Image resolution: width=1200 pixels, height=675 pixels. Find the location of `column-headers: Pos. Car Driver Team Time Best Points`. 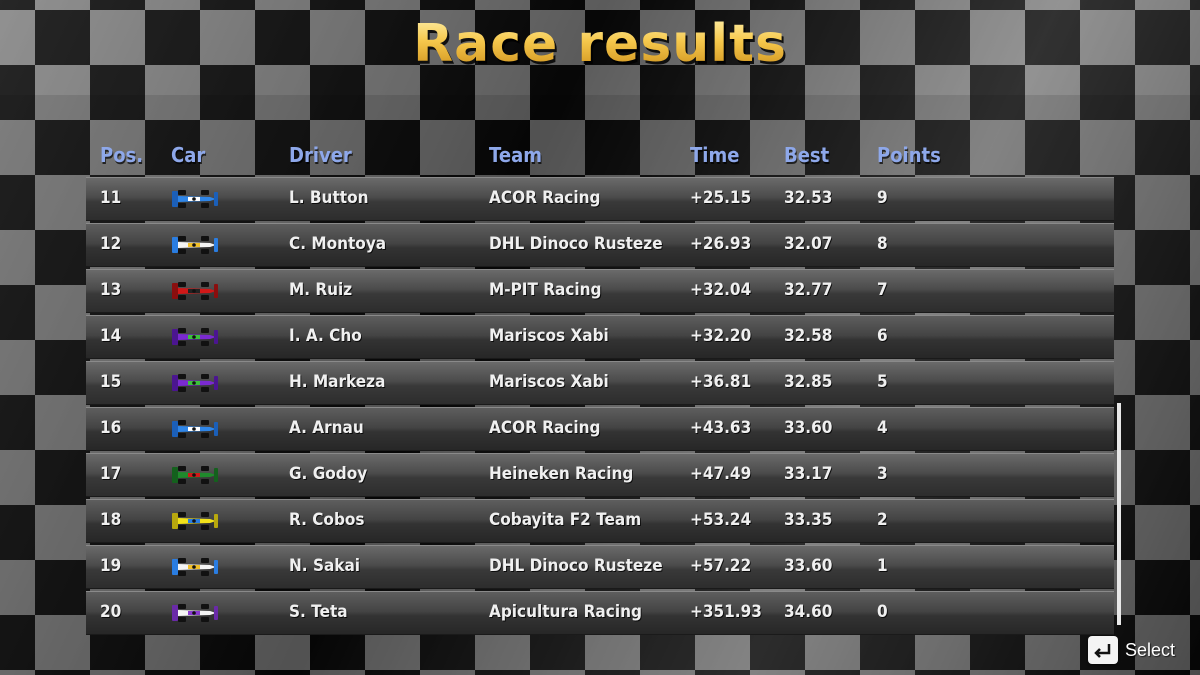

column-headers: Pos. Car Driver Team Time Best Points is located at coordinates (600, 158).